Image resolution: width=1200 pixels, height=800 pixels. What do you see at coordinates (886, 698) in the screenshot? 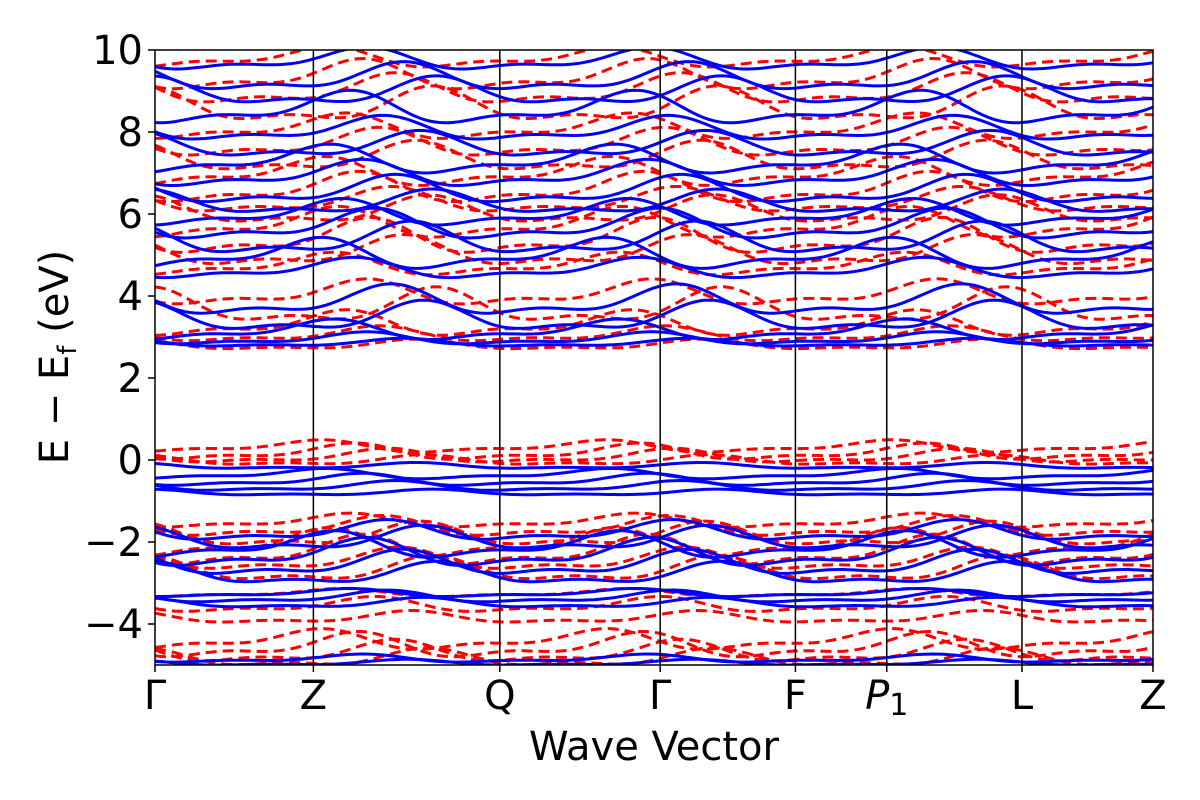
I see `kpoint-label-5: P1` at bounding box center [886, 698].